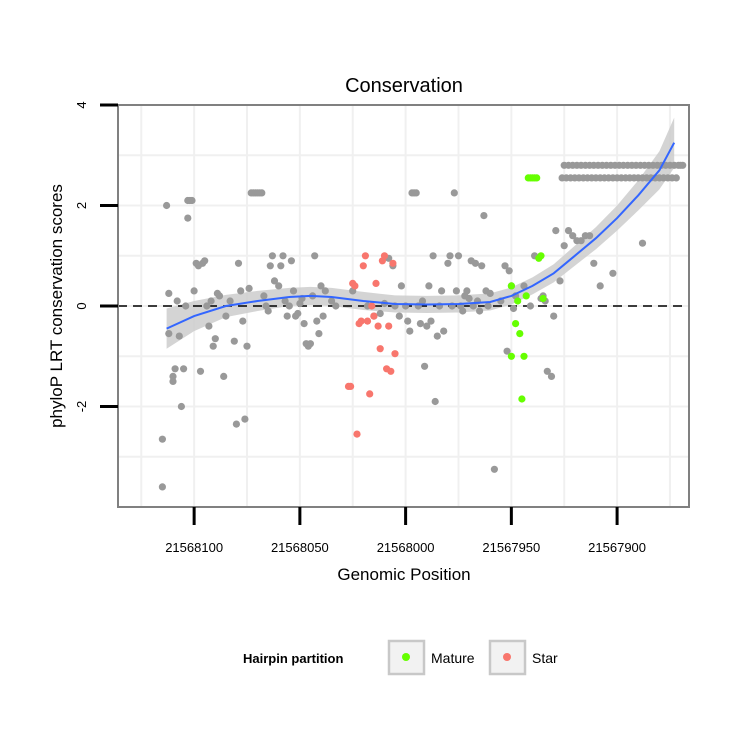 This screenshot has height=750, width=750. I want to click on legend: Hairpin partition Mature Star, so click(400, 657).